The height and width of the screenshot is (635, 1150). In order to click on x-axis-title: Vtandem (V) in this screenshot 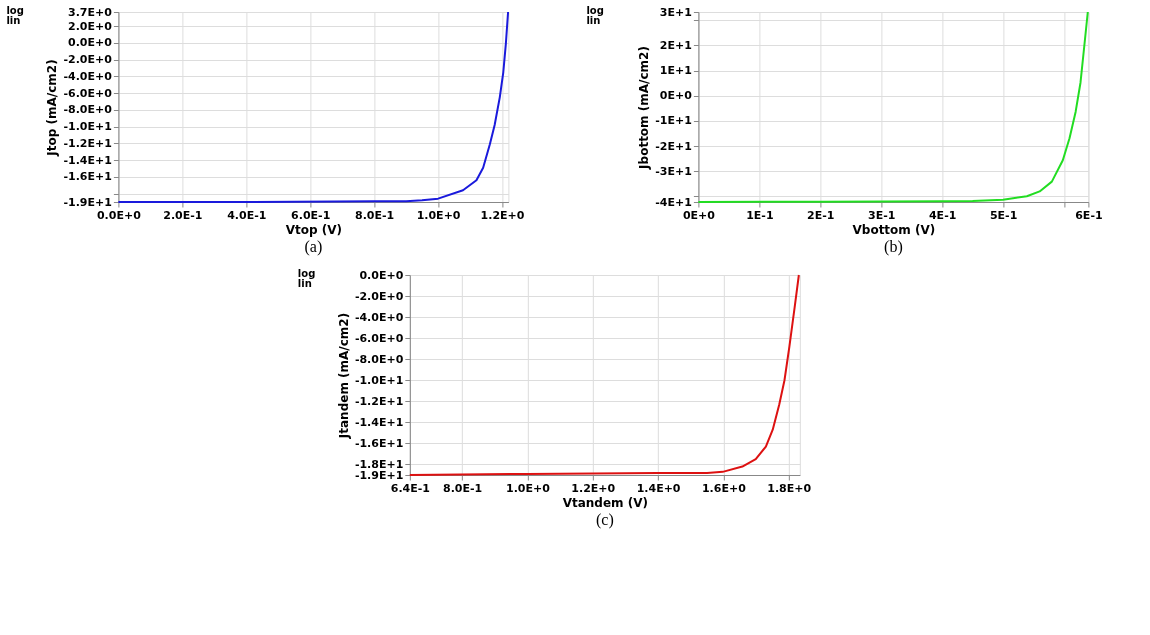, I will do `click(605, 502)`.